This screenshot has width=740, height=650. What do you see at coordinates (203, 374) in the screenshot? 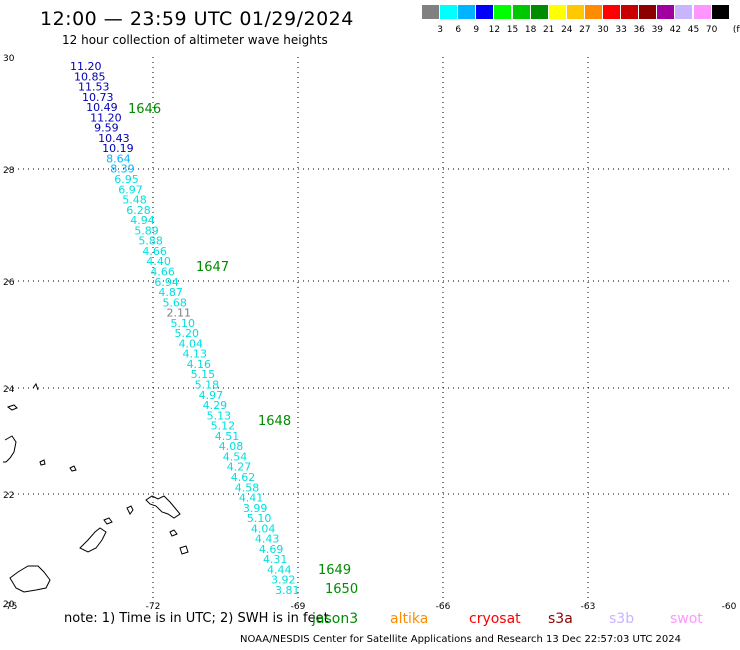
I see `wave-height-value: 5.15` at bounding box center [203, 374].